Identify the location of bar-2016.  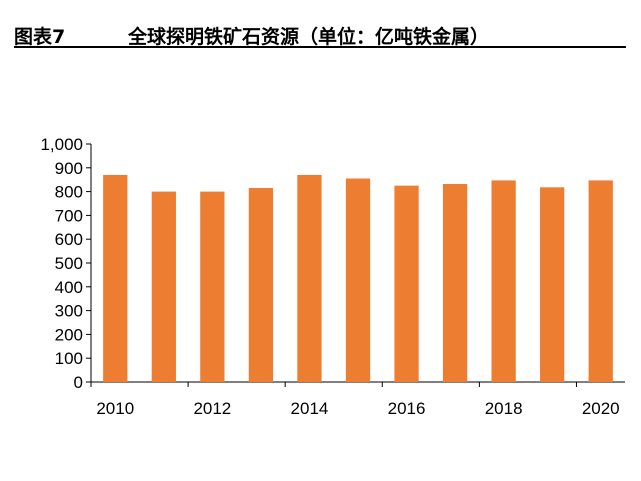
(406, 283).